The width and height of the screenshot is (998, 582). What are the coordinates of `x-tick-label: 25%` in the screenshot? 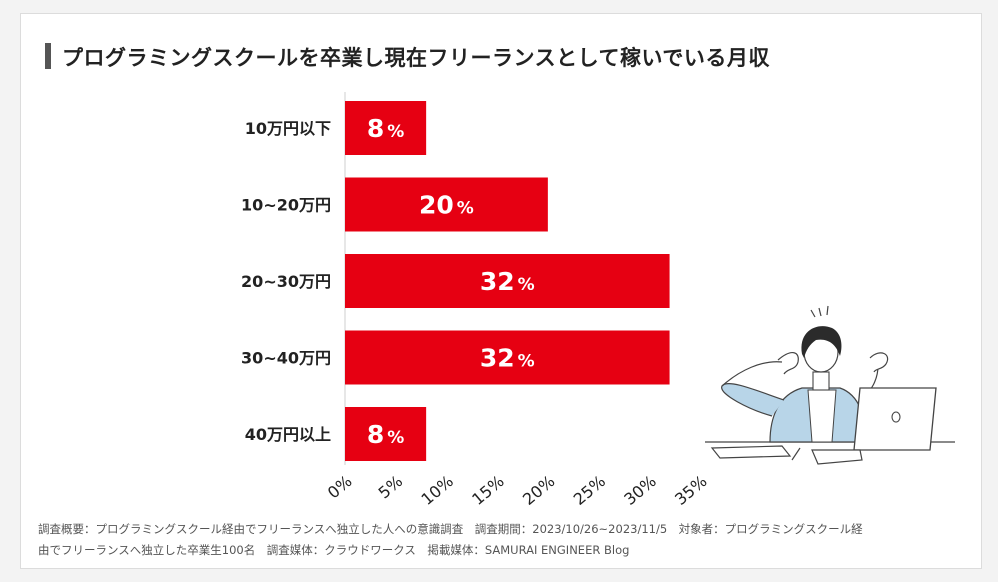 It's located at (589, 490).